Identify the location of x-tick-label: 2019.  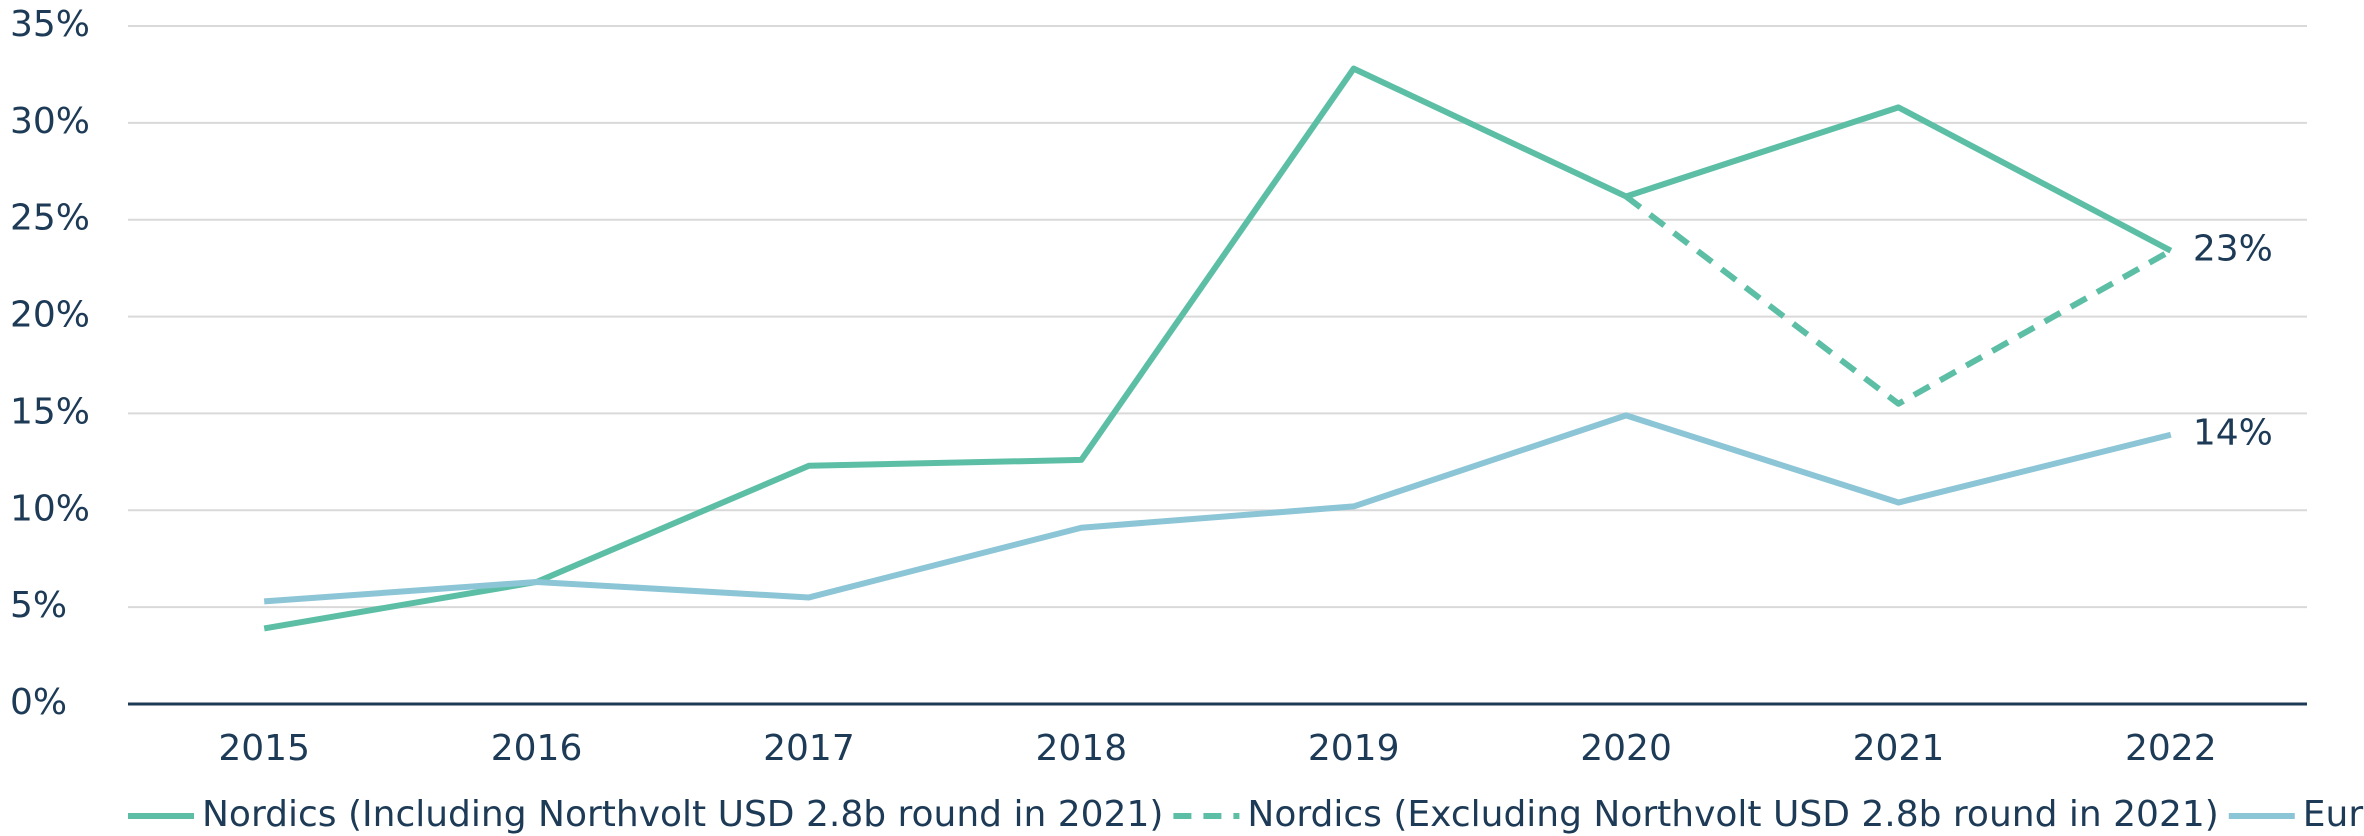
(1354, 748).